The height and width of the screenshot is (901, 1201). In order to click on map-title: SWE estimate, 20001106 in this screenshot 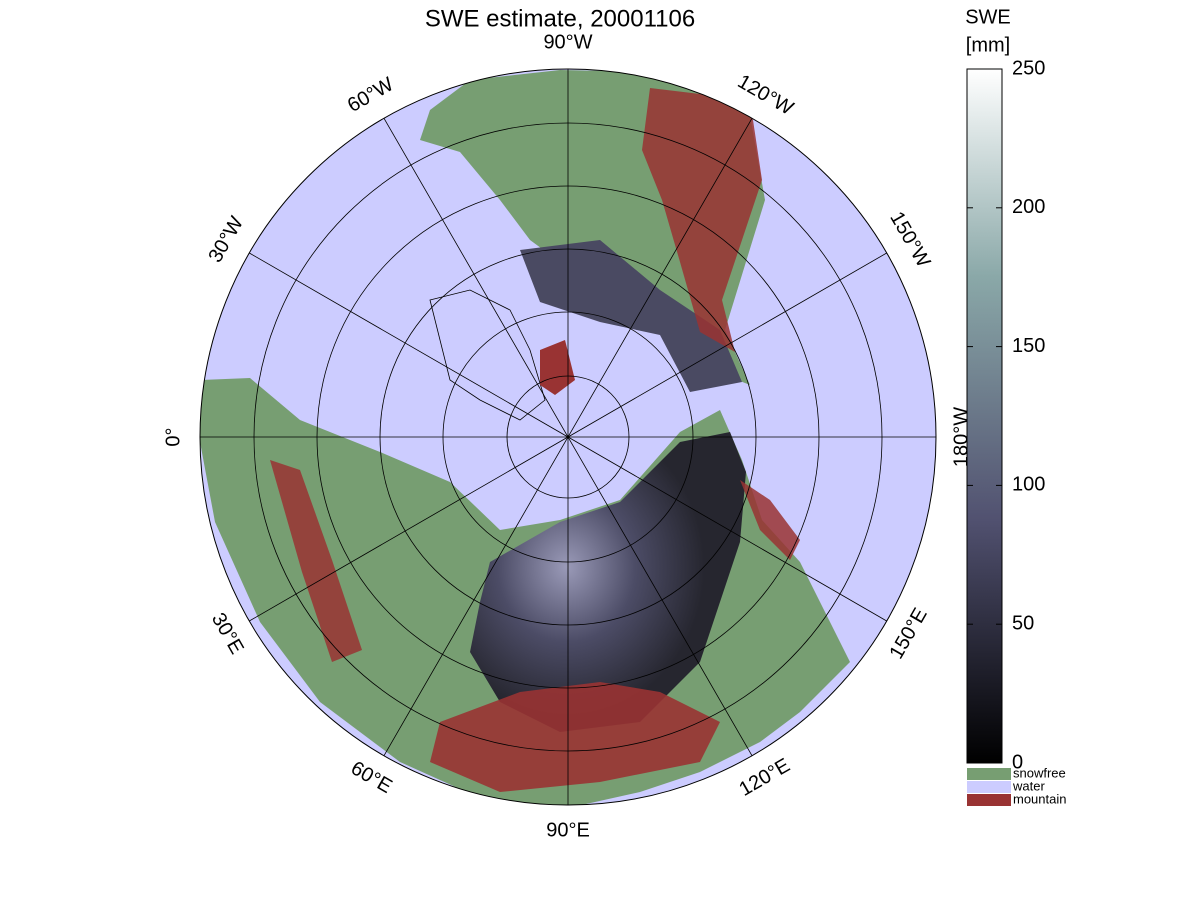, I will do `click(560, 18)`.